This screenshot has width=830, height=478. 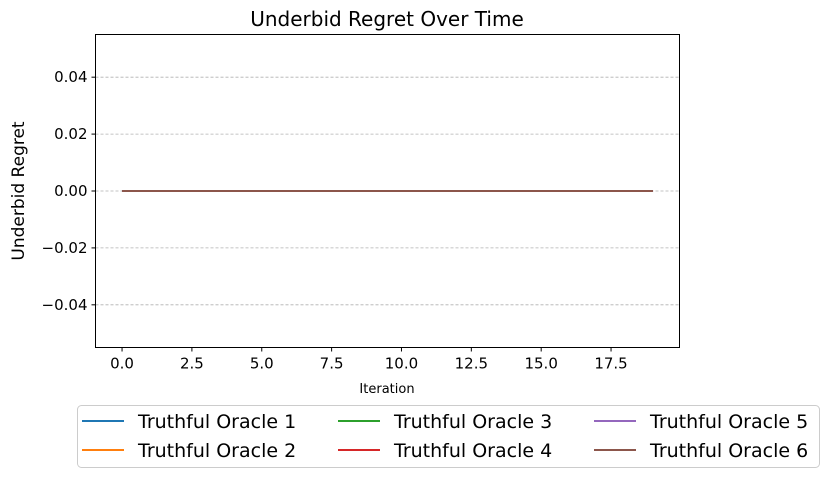 I want to click on x-tick-label: 7.5, so click(x=332, y=364).